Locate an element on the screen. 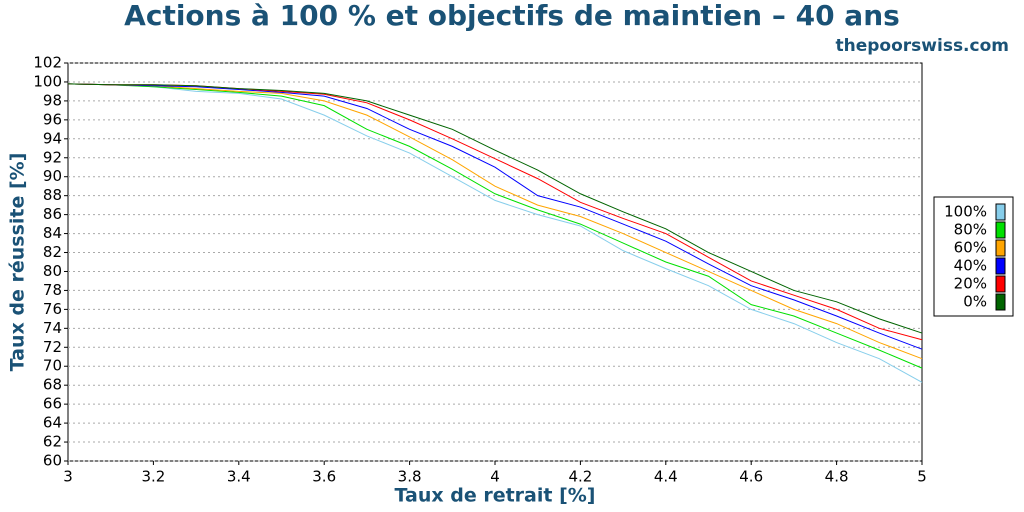 Image resolution: width=1024 pixels, height=512 pixels. x-tick-label: 4.8 is located at coordinates (837, 477).